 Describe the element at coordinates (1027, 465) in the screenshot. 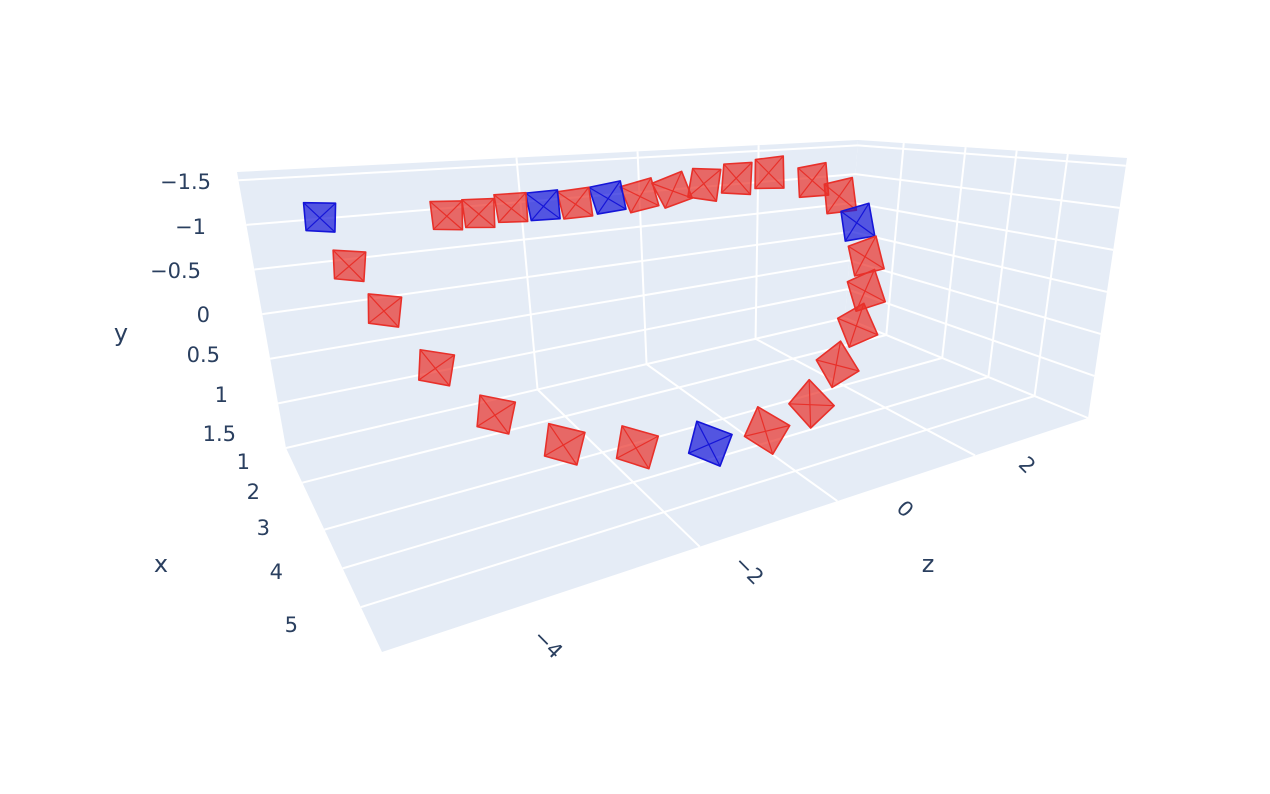

I see `z-tick-label: 2` at that location.